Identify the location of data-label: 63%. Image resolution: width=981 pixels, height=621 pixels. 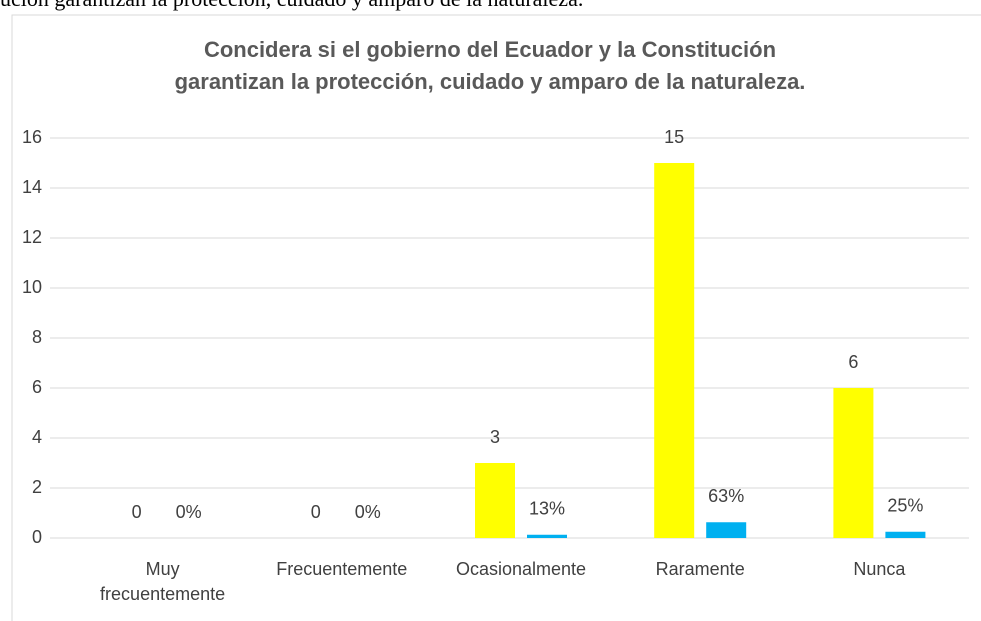
(726, 496).